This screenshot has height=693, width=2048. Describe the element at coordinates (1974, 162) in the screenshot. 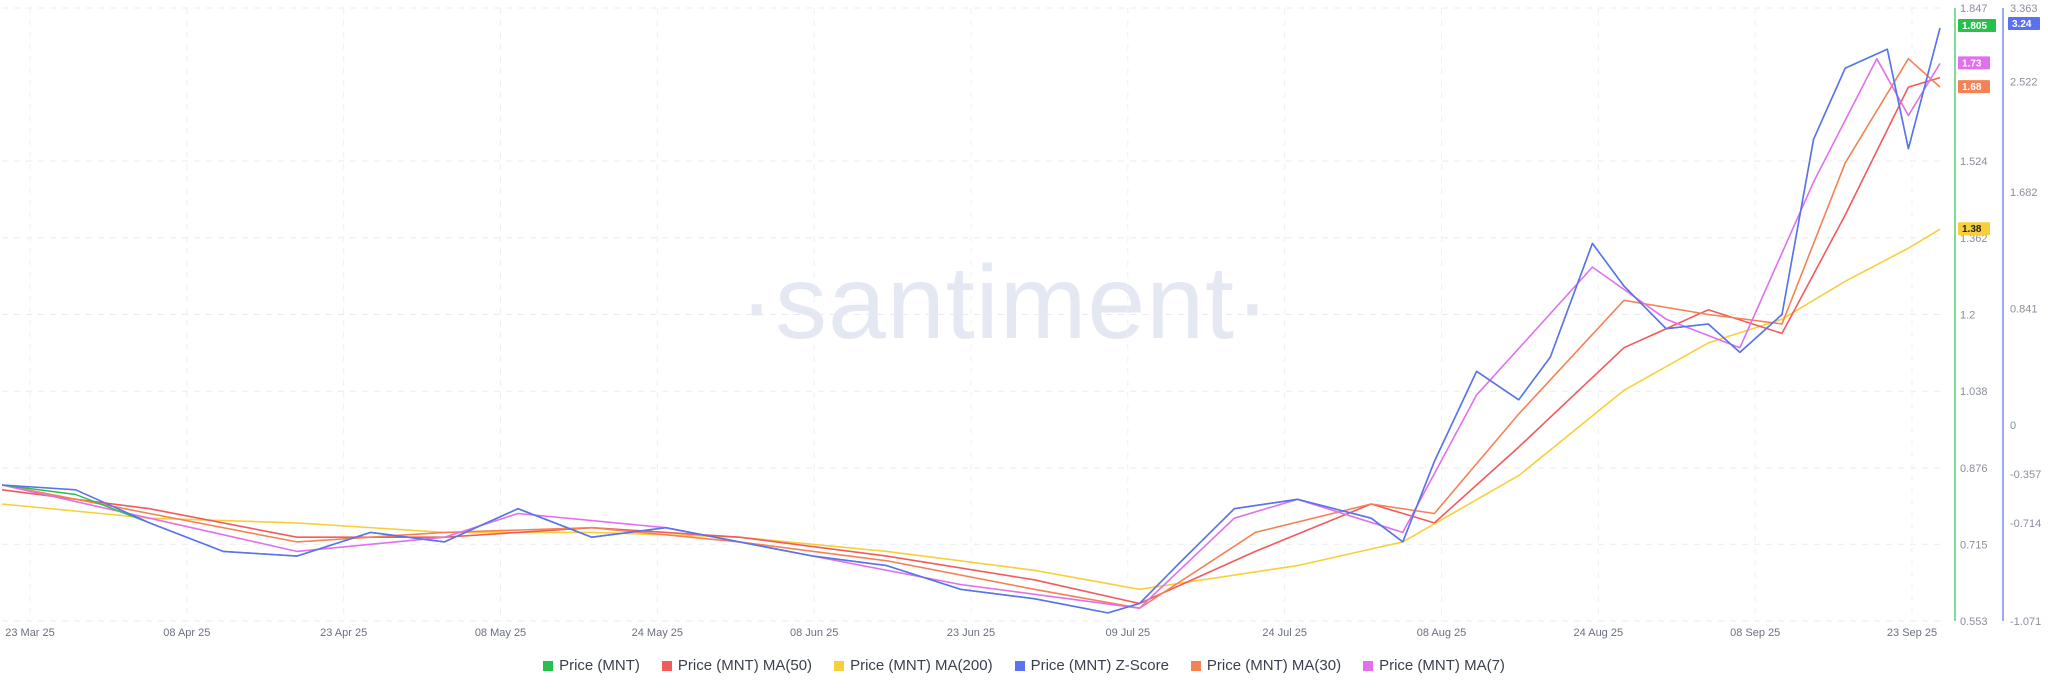

I see `price-tick-label: 1.524` at that location.